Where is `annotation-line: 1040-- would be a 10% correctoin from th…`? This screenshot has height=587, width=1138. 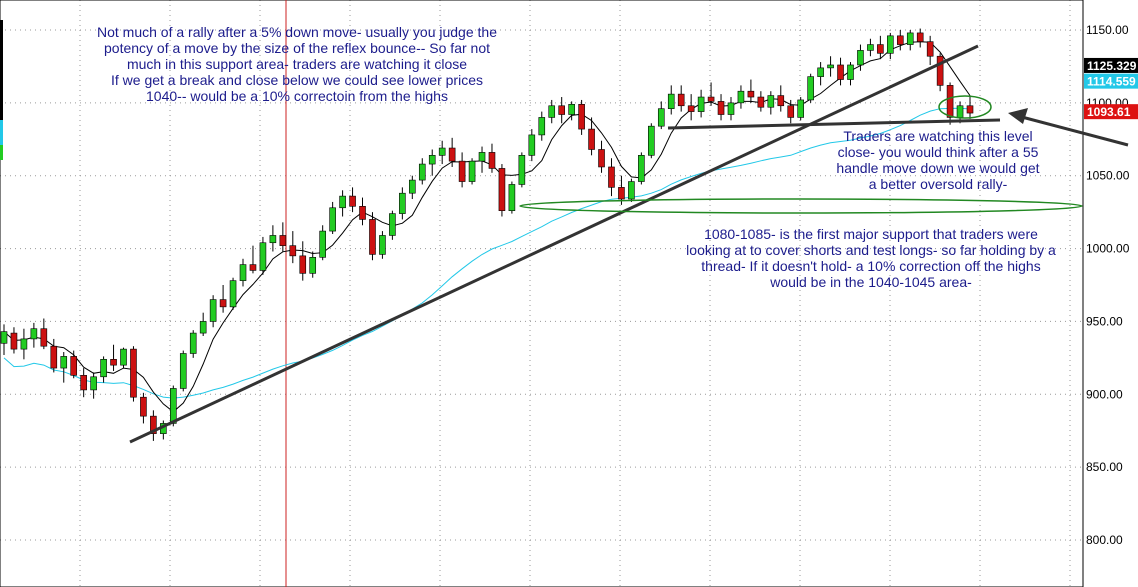
annotation-line: 1040-- would be a 10% correctoin from th… is located at coordinates (297, 96).